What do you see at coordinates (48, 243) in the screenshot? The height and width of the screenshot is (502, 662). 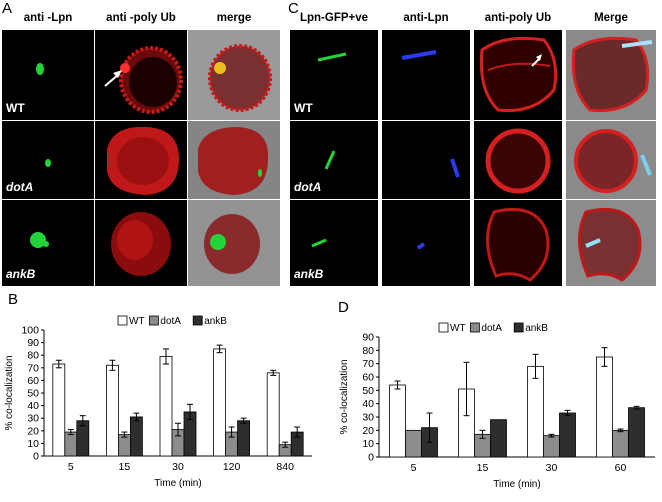 I see `panel-a-ankb-lpn-image: ankB` at bounding box center [48, 243].